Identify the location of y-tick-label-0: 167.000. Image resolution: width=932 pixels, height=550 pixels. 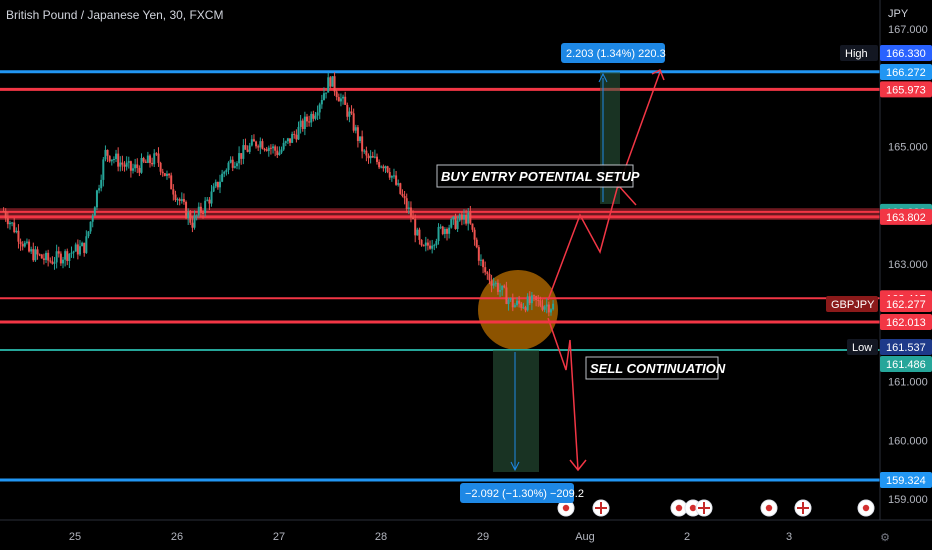
(908, 30).